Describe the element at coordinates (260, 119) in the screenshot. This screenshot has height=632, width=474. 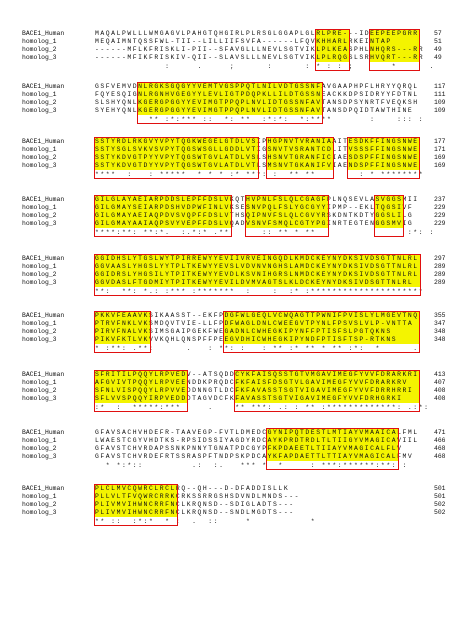
I see `conservation-line: ** :*:*** :: *: ** :*:*: *:**** : ::: :` at that location.